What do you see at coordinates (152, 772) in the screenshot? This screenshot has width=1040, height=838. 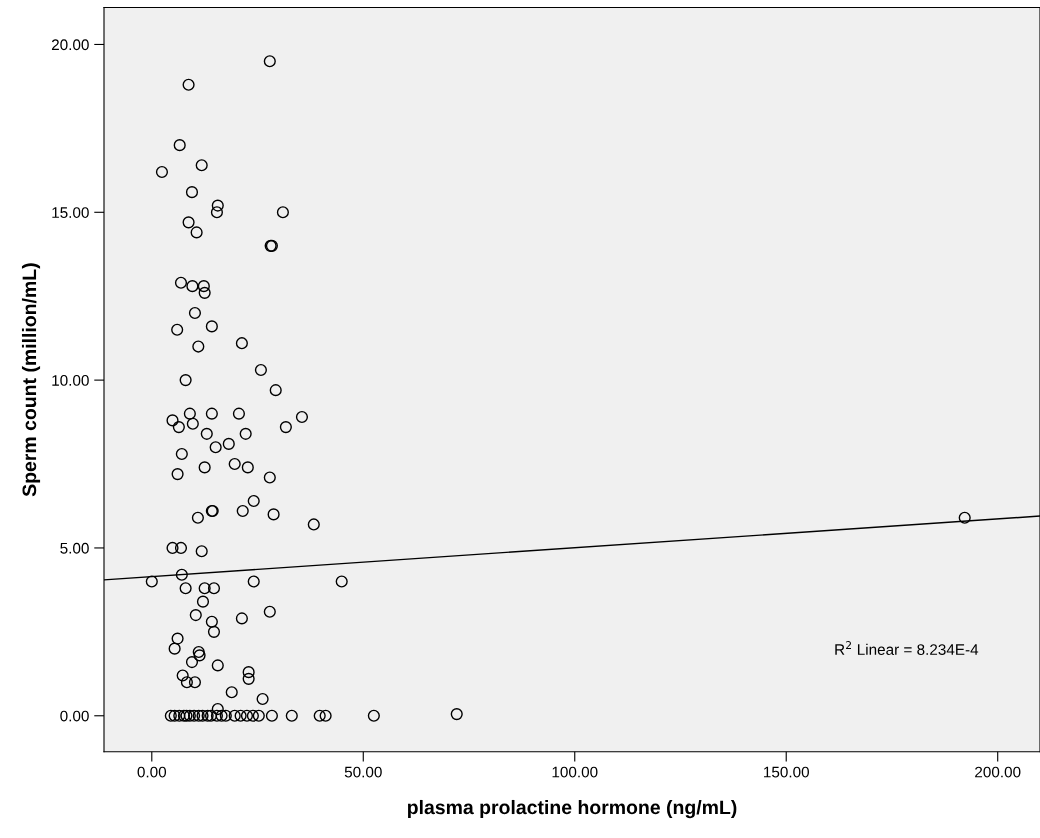 I see `x-tick-label: 0.00` at bounding box center [152, 772].